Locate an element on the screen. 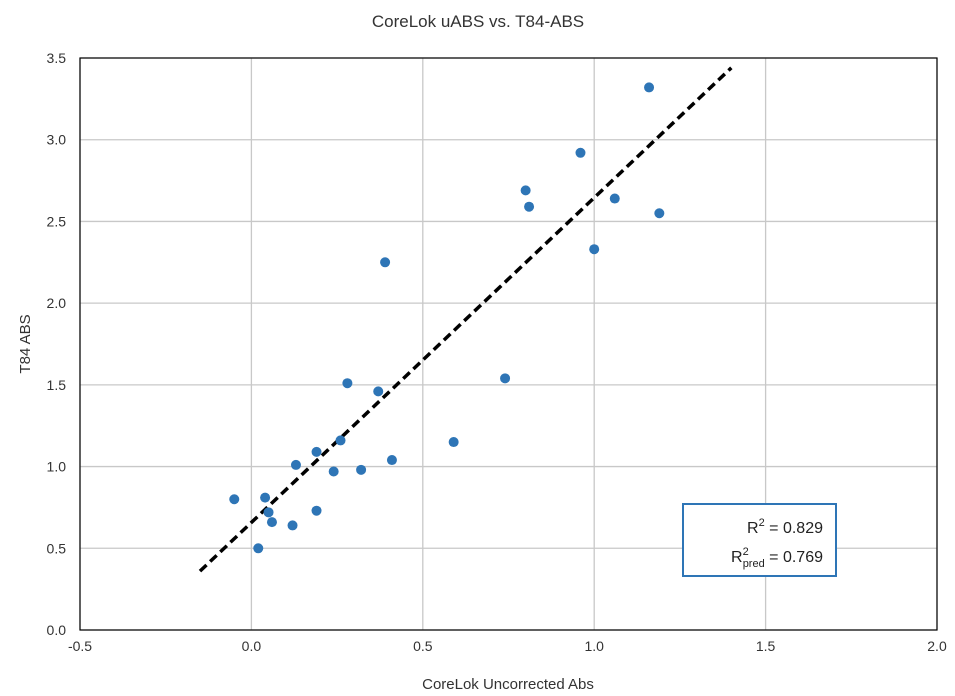 The width and height of the screenshot is (955, 696). r-squared-text: R2 = 0.829 is located at coordinates (785, 527).